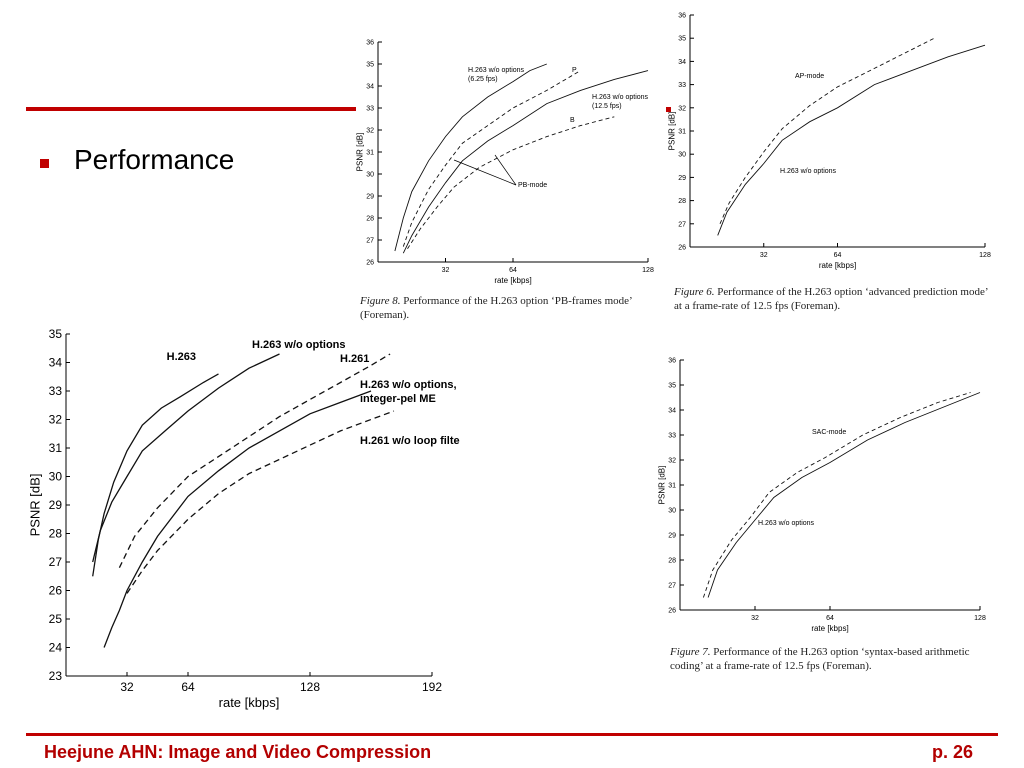 The height and width of the screenshot is (768, 1024). Describe the element at coordinates (380, 301) in the screenshot. I see `pb-caption-prefix: Figure 8.` at that location.